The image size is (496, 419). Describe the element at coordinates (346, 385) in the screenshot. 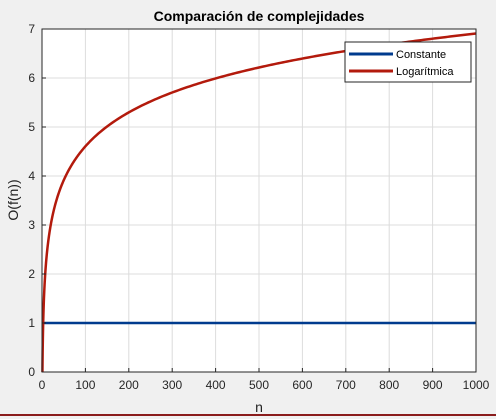

I see `x-tick-label: 700` at that location.